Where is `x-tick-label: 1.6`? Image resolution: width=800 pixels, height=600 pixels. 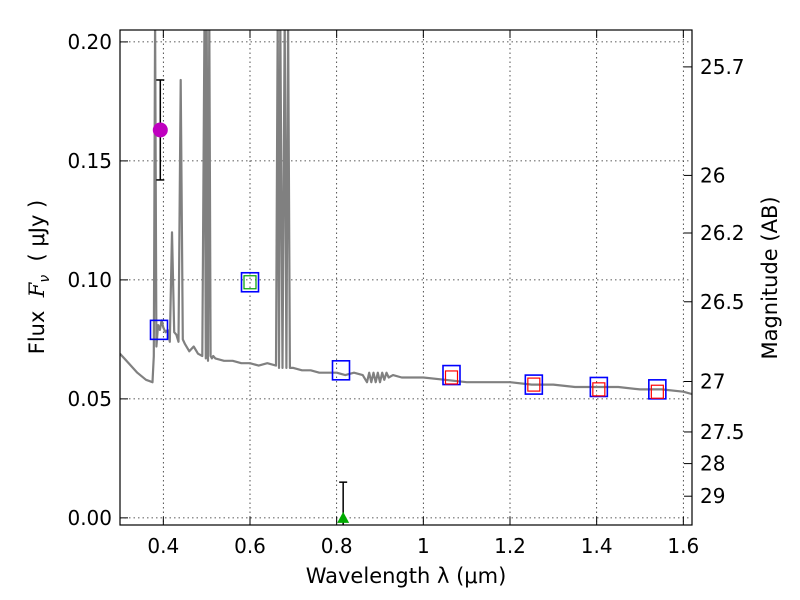 x-tick-label: 1.6 is located at coordinates (683, 546).